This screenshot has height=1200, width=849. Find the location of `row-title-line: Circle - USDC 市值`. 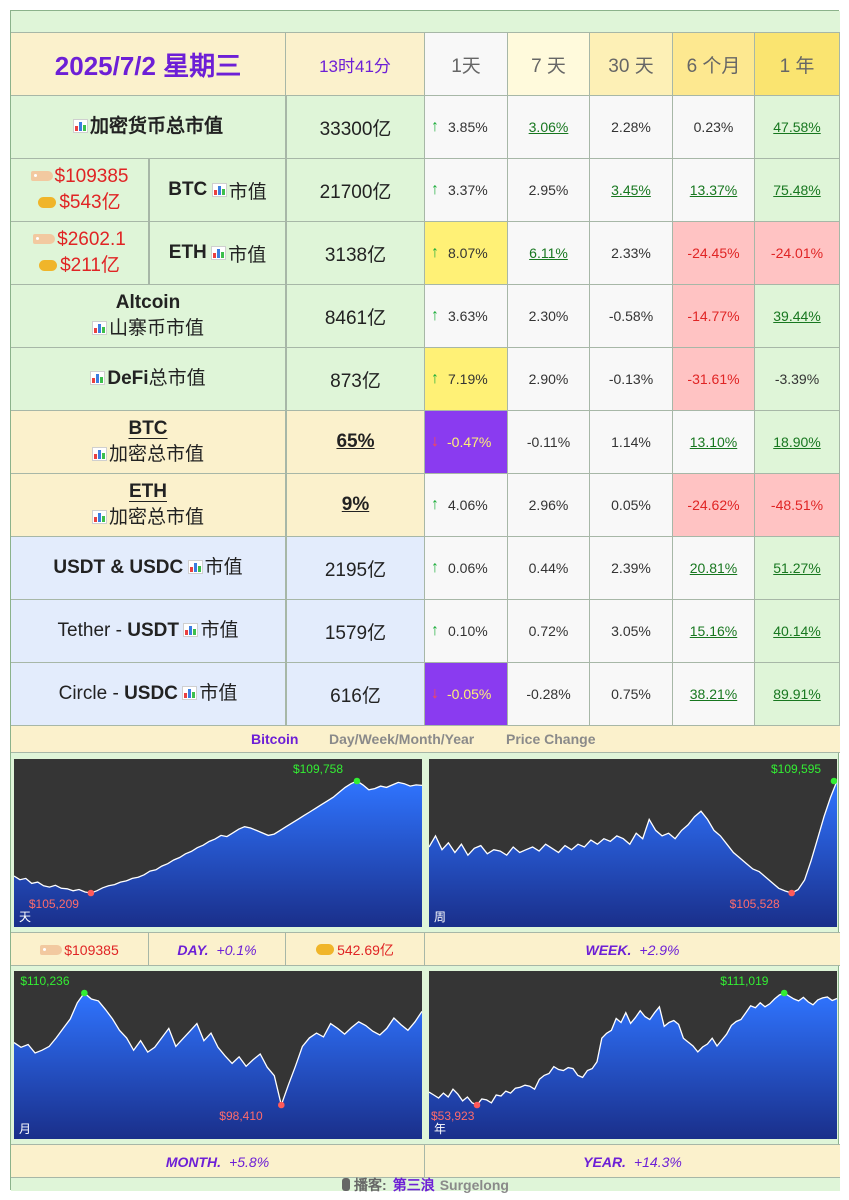

row-title-line: Circle - USDC 市值 is located at coordinates (148, 694).